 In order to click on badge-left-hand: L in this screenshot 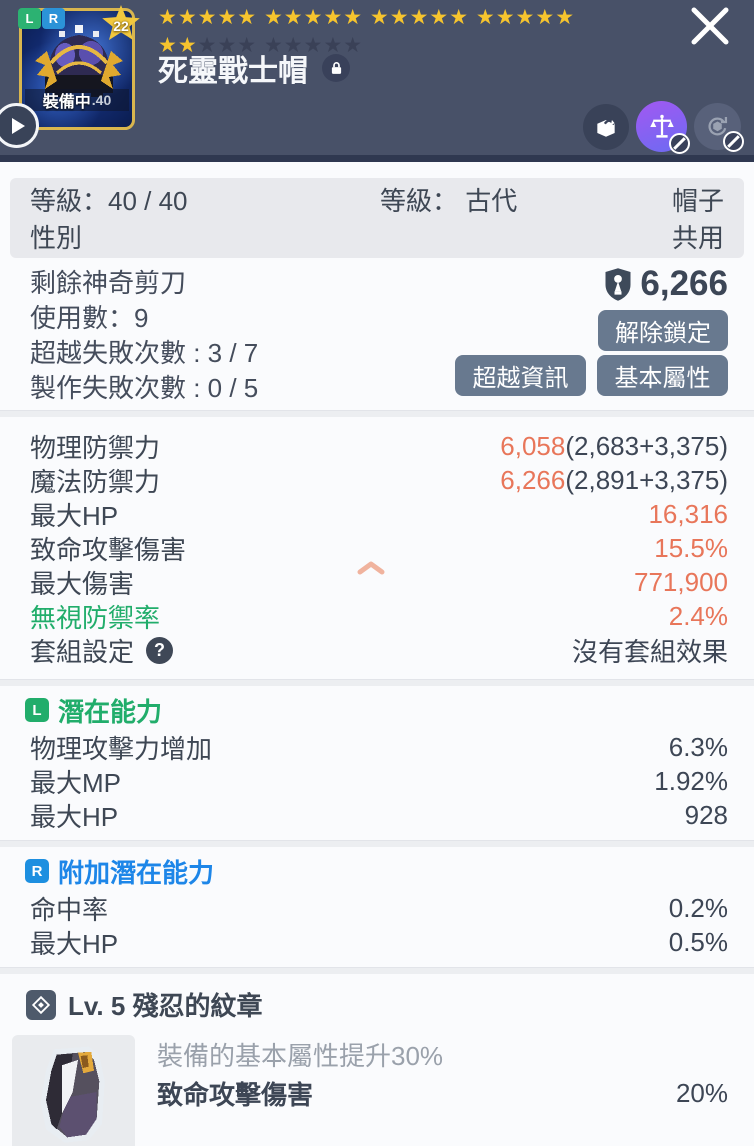, I will do `click(29, 18)`.